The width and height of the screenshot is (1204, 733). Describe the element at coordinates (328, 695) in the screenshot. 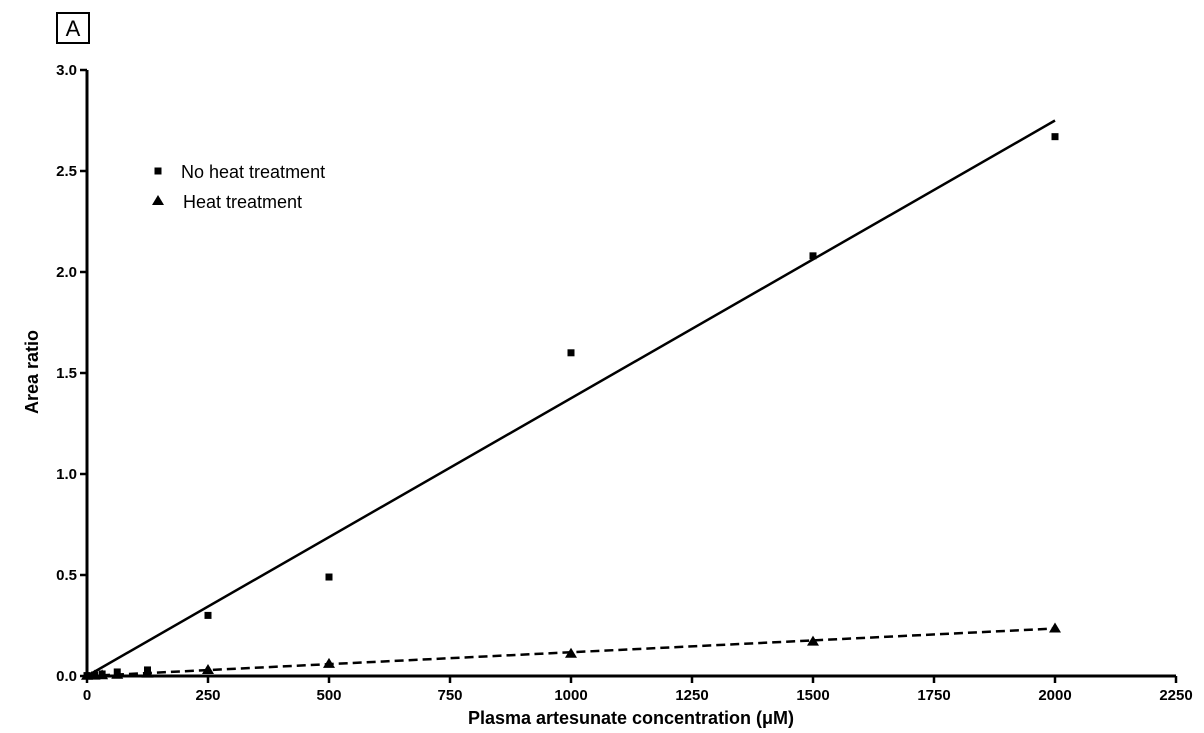

I see `x-tick-label: 500` at that location.